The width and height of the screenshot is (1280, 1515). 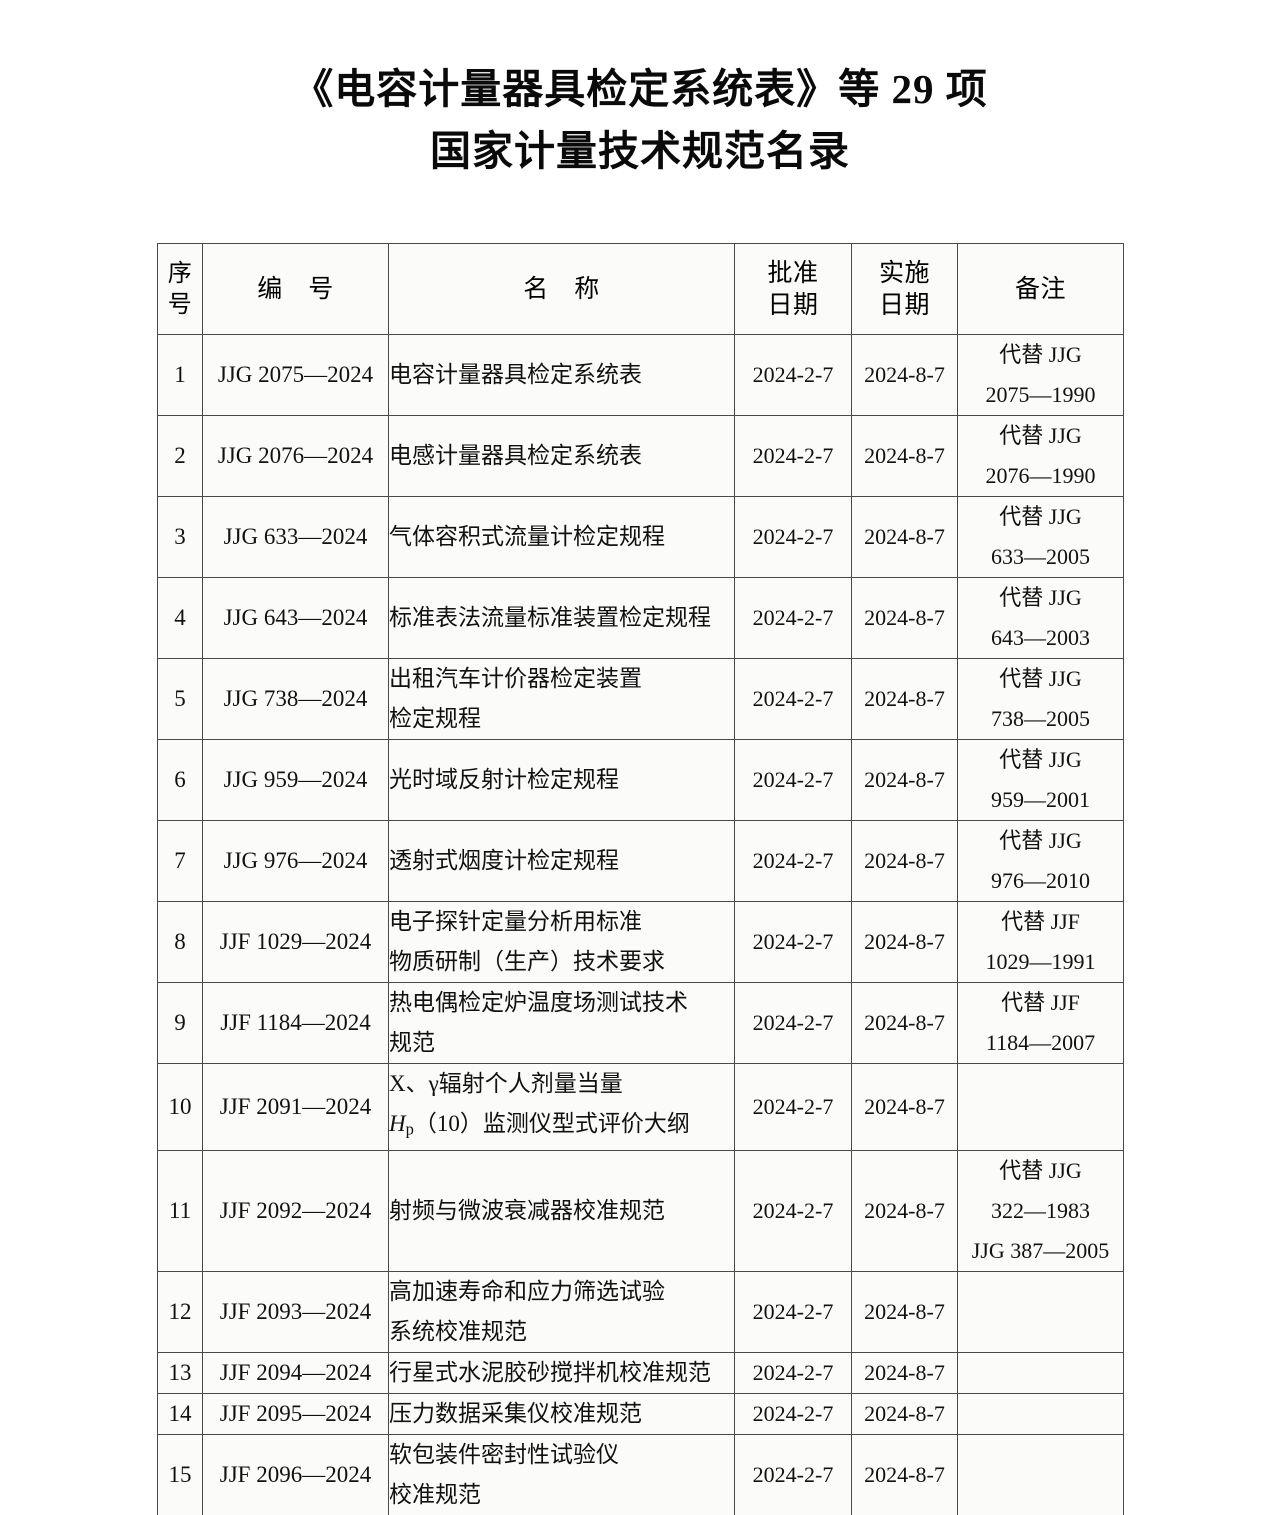 What do you see at coordinates (640, 151) in the screenshot?
I see `page-title-line-2: 国家计量技术规范名录` at bounding box center [640, 151].